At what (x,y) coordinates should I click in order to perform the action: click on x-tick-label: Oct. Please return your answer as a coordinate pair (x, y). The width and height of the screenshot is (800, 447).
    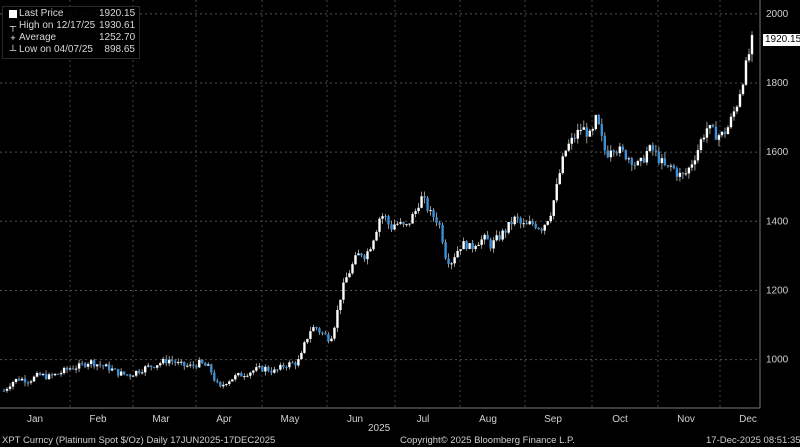
    Looking at the image, I should click on (620, 419).